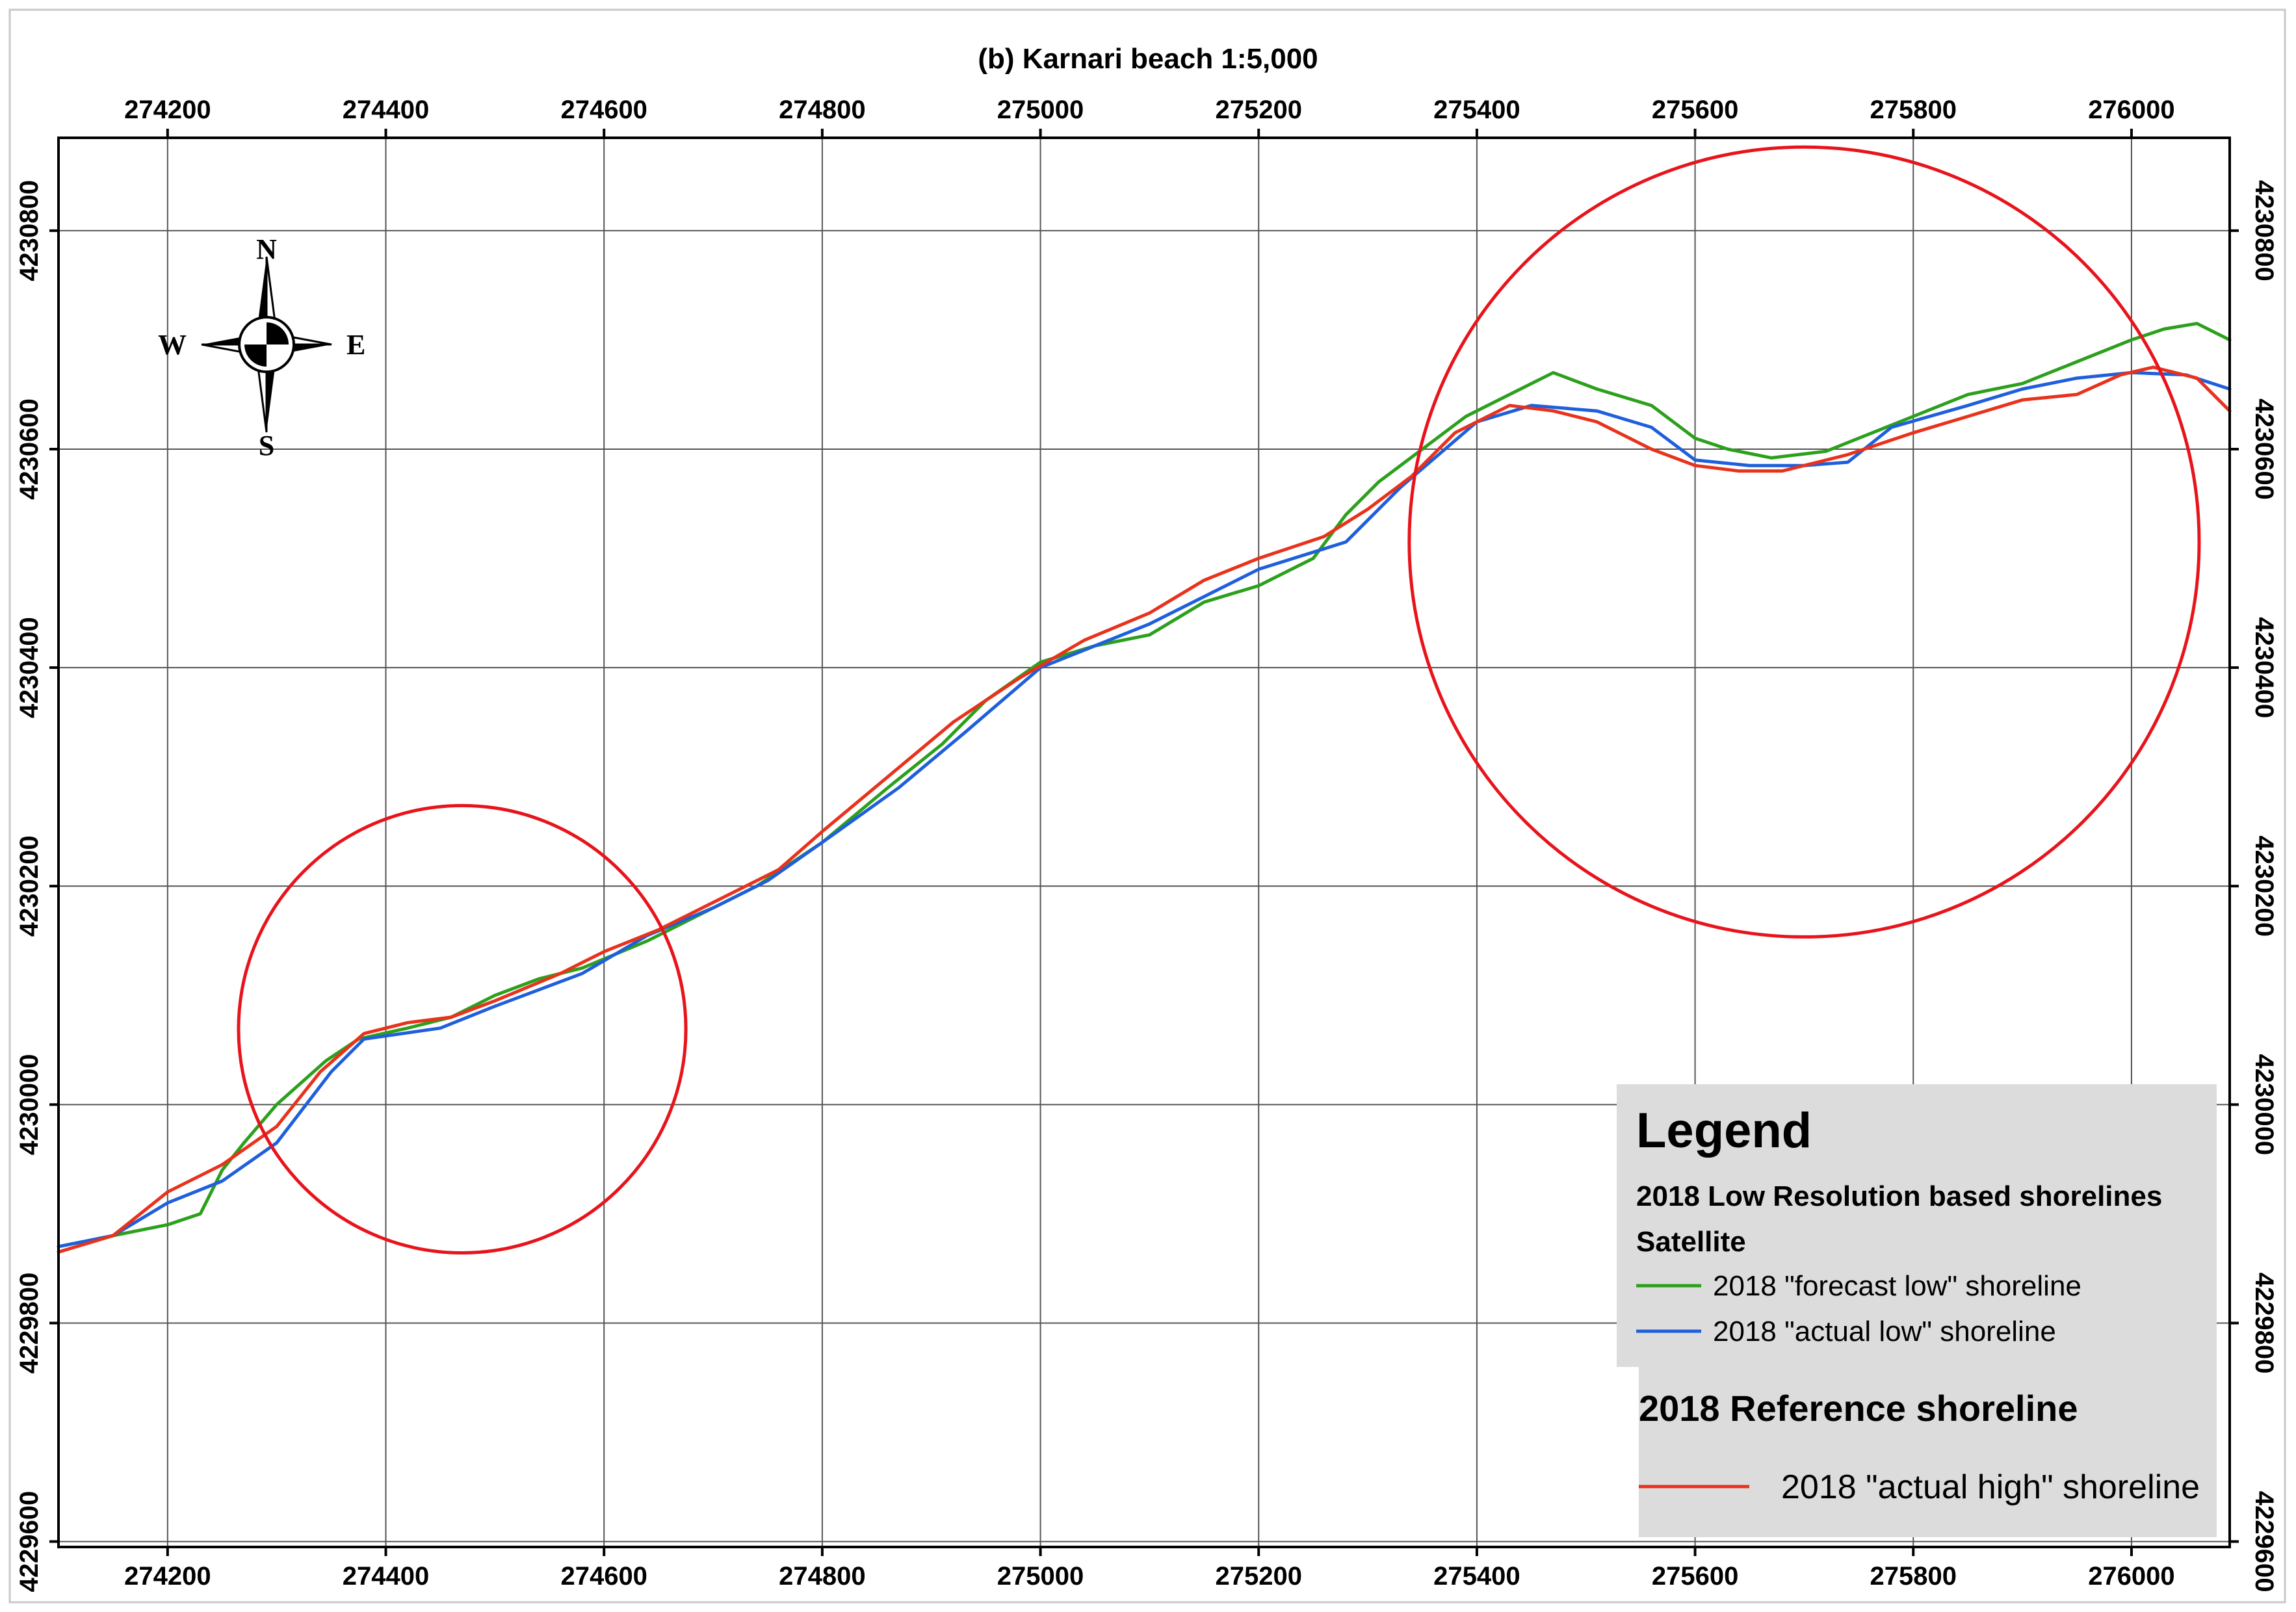 The height and width of the screenshot is (1612, 2296). Describe the element at coordinates (29, 449) in the screenshot. I see `y-tick-label-left: 4230600` at that location.